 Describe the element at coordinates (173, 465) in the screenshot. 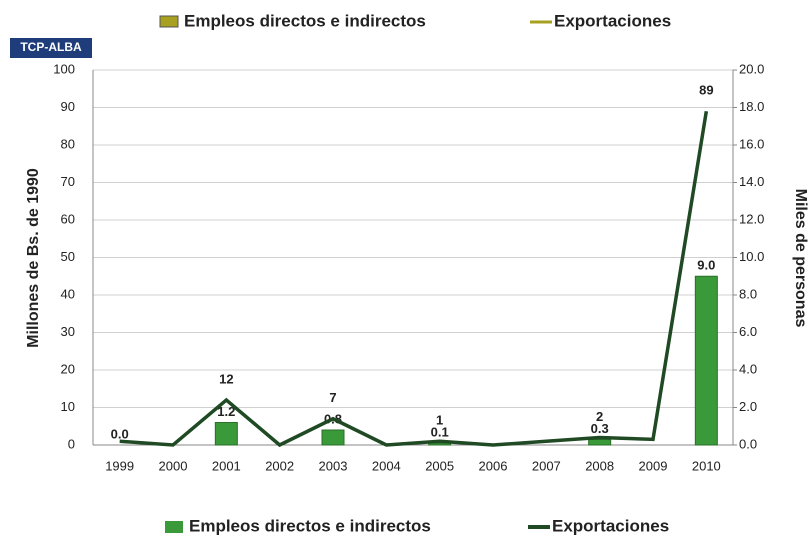

I see `x-tick-label: 2000` at that location.